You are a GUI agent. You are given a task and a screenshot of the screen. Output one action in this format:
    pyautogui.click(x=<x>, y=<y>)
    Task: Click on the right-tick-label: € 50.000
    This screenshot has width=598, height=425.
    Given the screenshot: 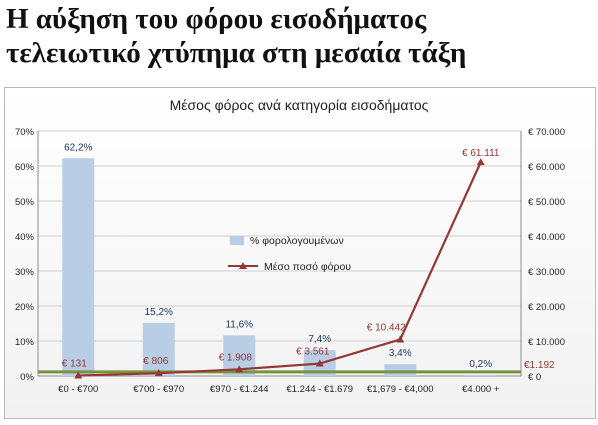 What is the action you would take?
    pyautogui.click(x=546, y=202)
    